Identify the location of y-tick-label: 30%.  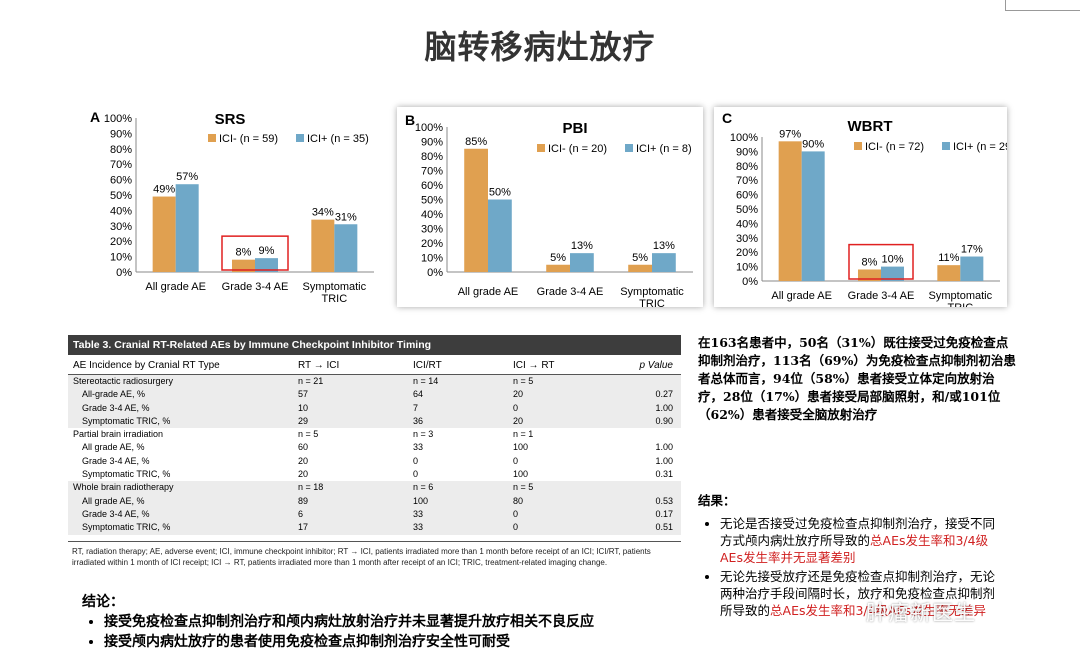
(432, 230).